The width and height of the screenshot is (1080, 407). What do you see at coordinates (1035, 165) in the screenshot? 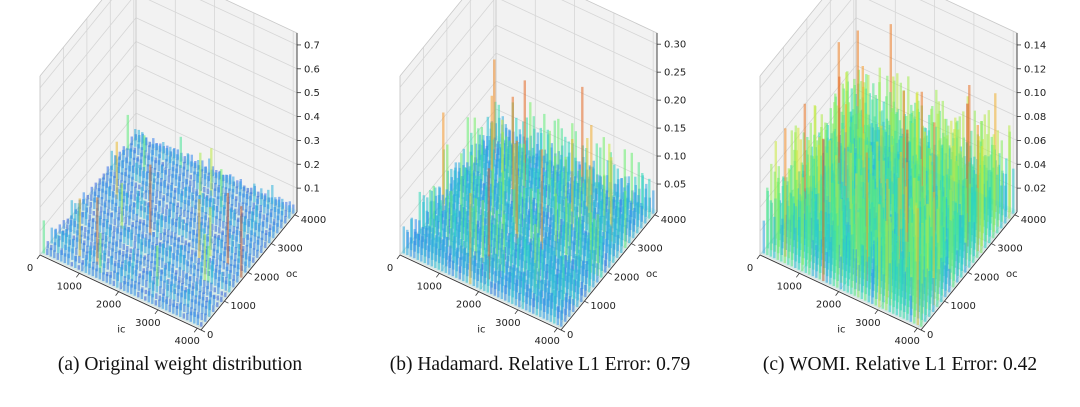
I see `tick-label-z: 0.04` at bounding box center [1035, 165].